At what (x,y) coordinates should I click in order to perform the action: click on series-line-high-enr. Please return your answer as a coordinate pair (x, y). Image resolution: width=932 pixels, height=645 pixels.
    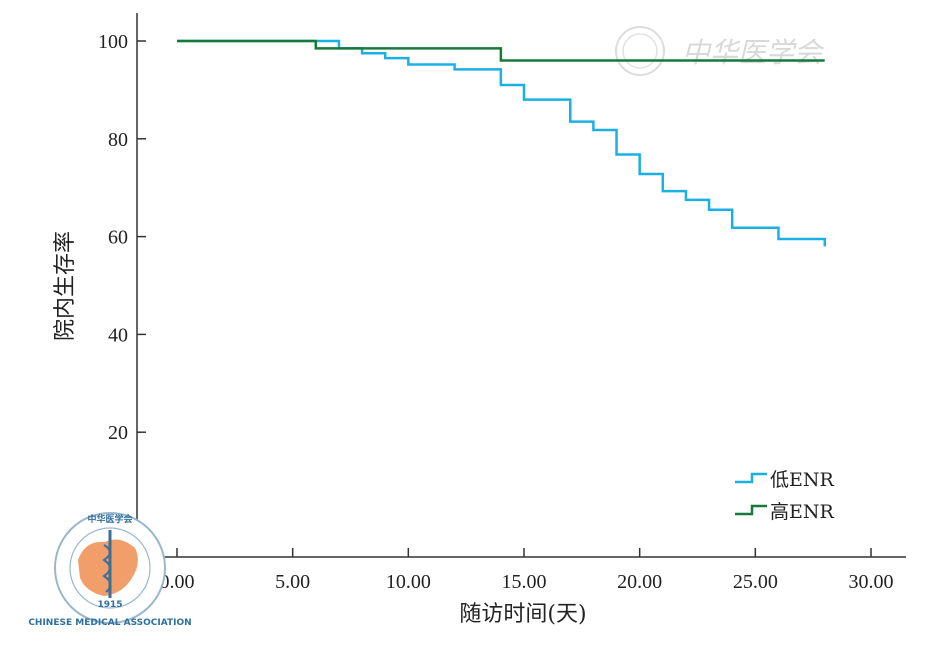
    Looking at the image, I should click on (501, 50).